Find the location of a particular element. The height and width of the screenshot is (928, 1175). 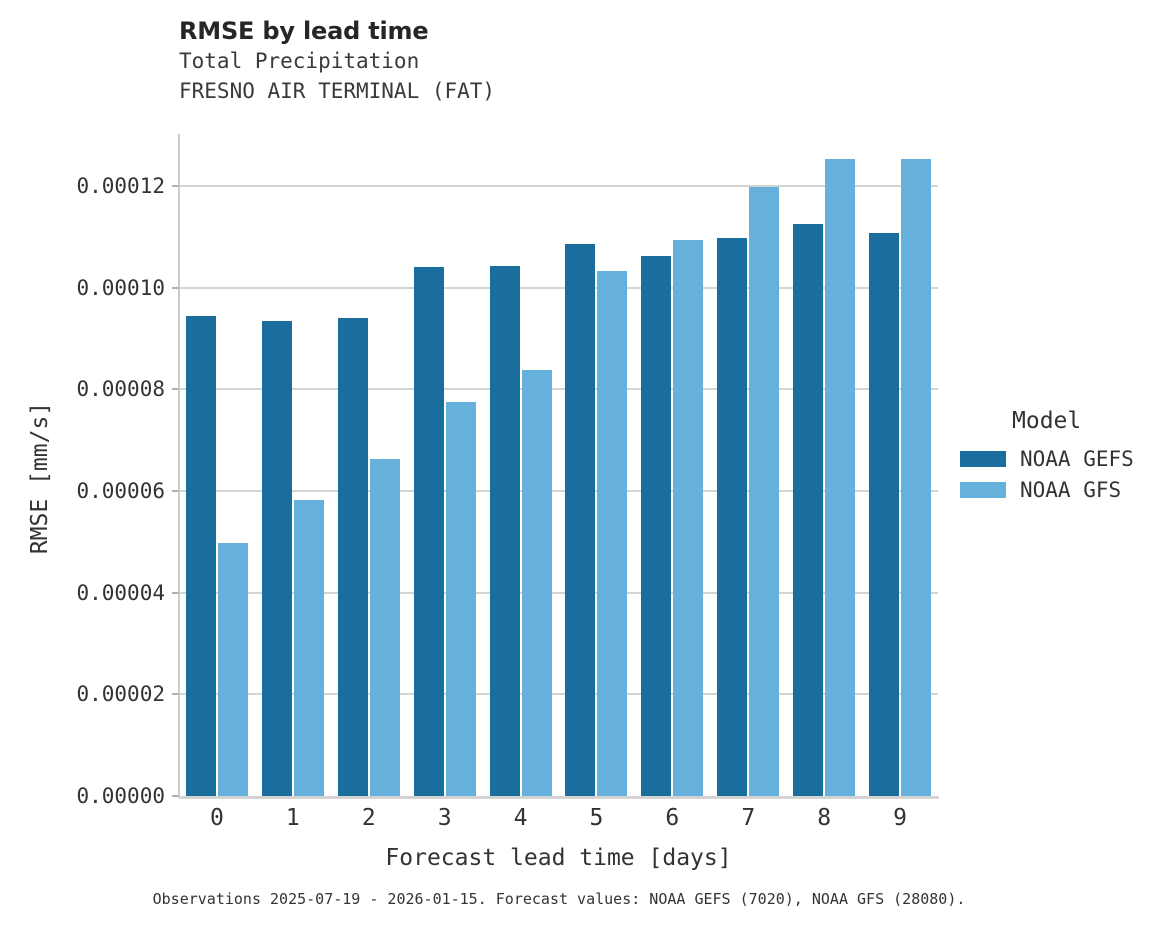

legend-item-label: NOAA GFS is located at coordinates (1071, 489).